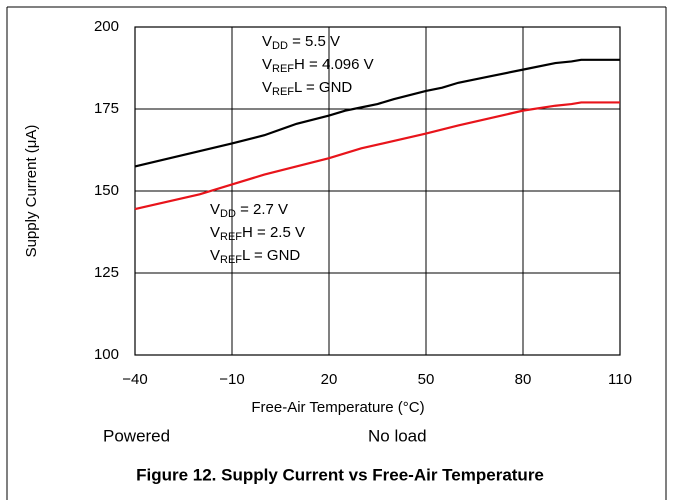  What do you see at coordinates (136, 435) in the screenshot?
I see `note: Powered` at bounding box center [136, 435].